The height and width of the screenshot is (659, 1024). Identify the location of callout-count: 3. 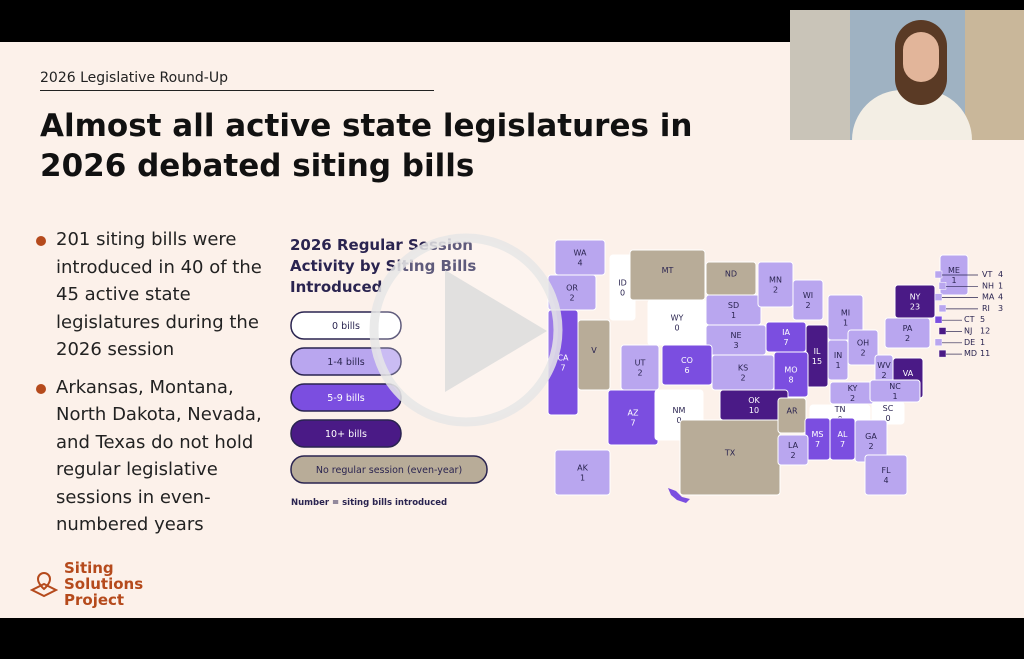
(1000, 308).